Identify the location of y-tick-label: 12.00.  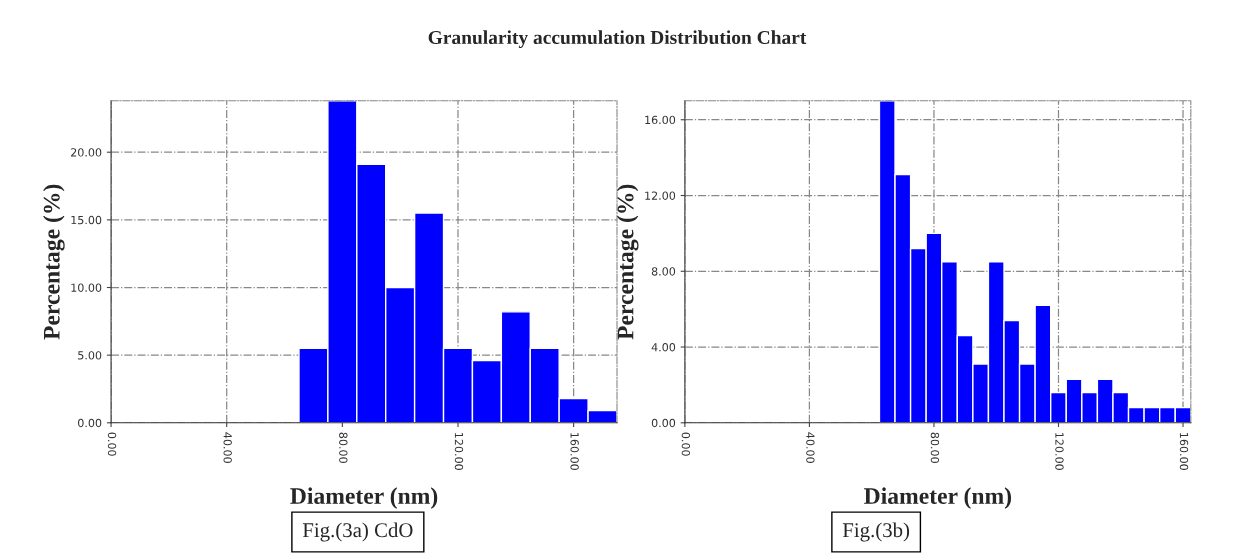
(660, 195).